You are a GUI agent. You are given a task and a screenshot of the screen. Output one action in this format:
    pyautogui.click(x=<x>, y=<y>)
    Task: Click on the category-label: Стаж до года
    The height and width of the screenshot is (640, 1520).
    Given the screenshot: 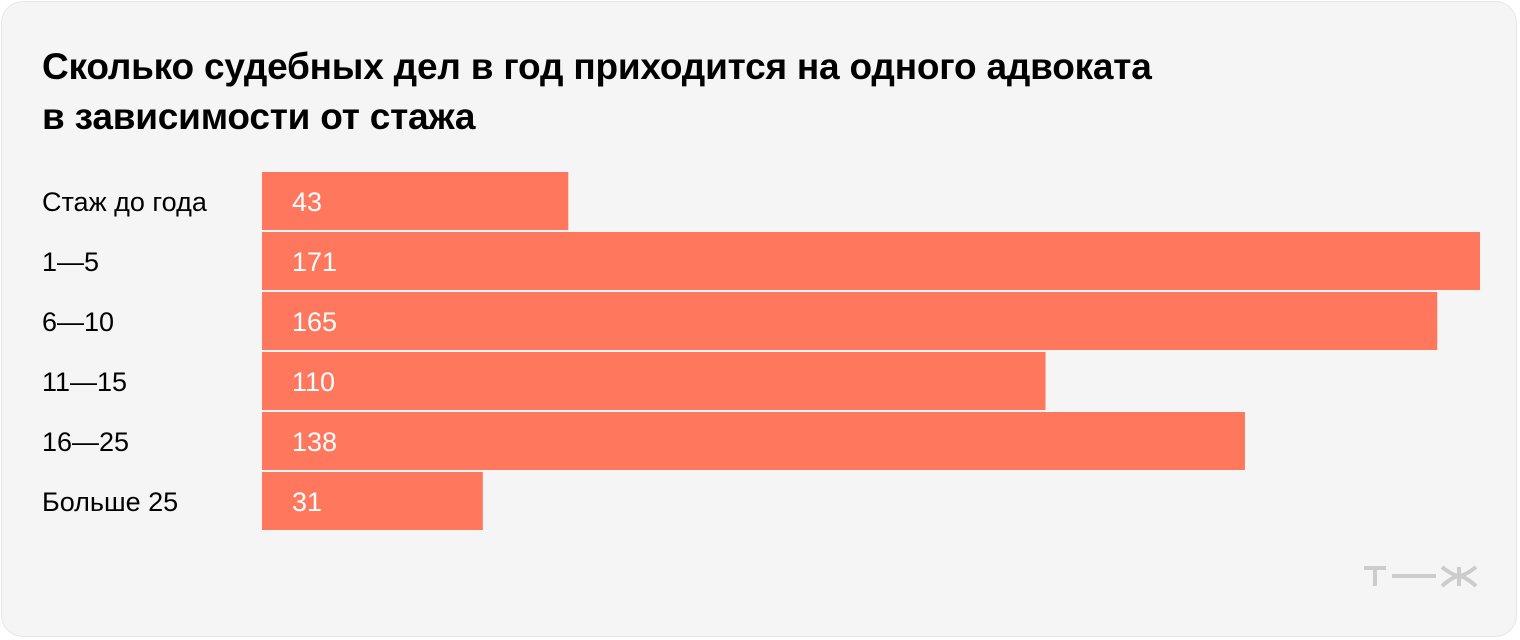 What is the action you would take?
    pyautogui.click(x=125, y=202)
    